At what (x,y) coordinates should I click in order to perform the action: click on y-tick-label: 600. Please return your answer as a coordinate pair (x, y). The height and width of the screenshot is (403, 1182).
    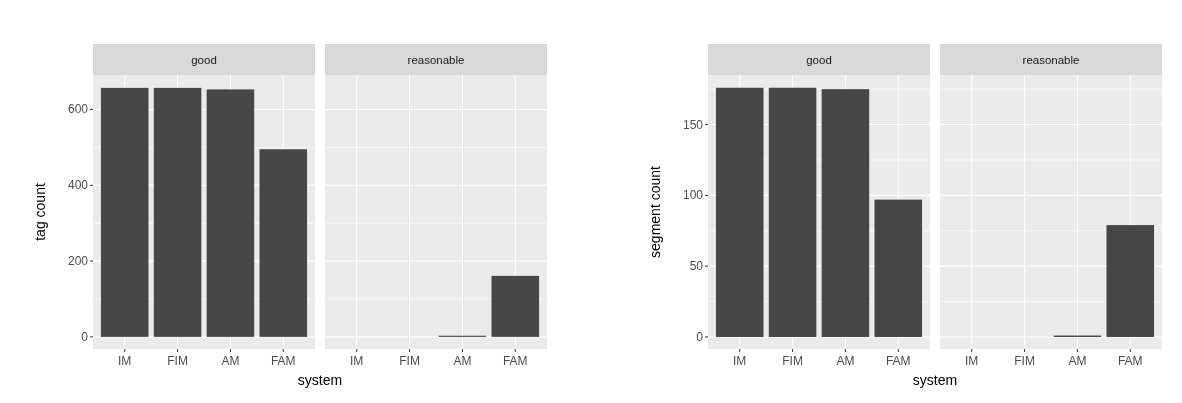
    Looking at the image, I should click on (78, 109).